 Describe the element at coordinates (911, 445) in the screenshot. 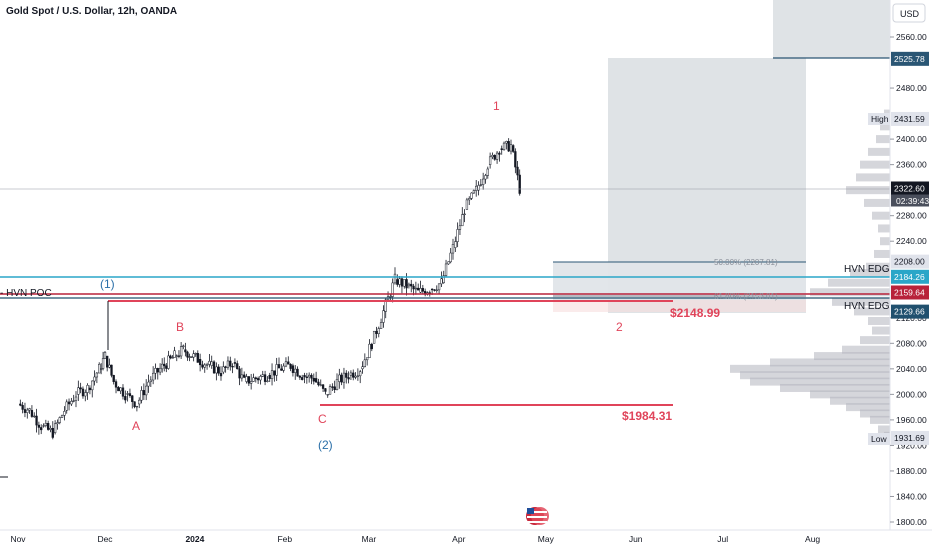

I see `y-tick-label: 1920.00` at that location.